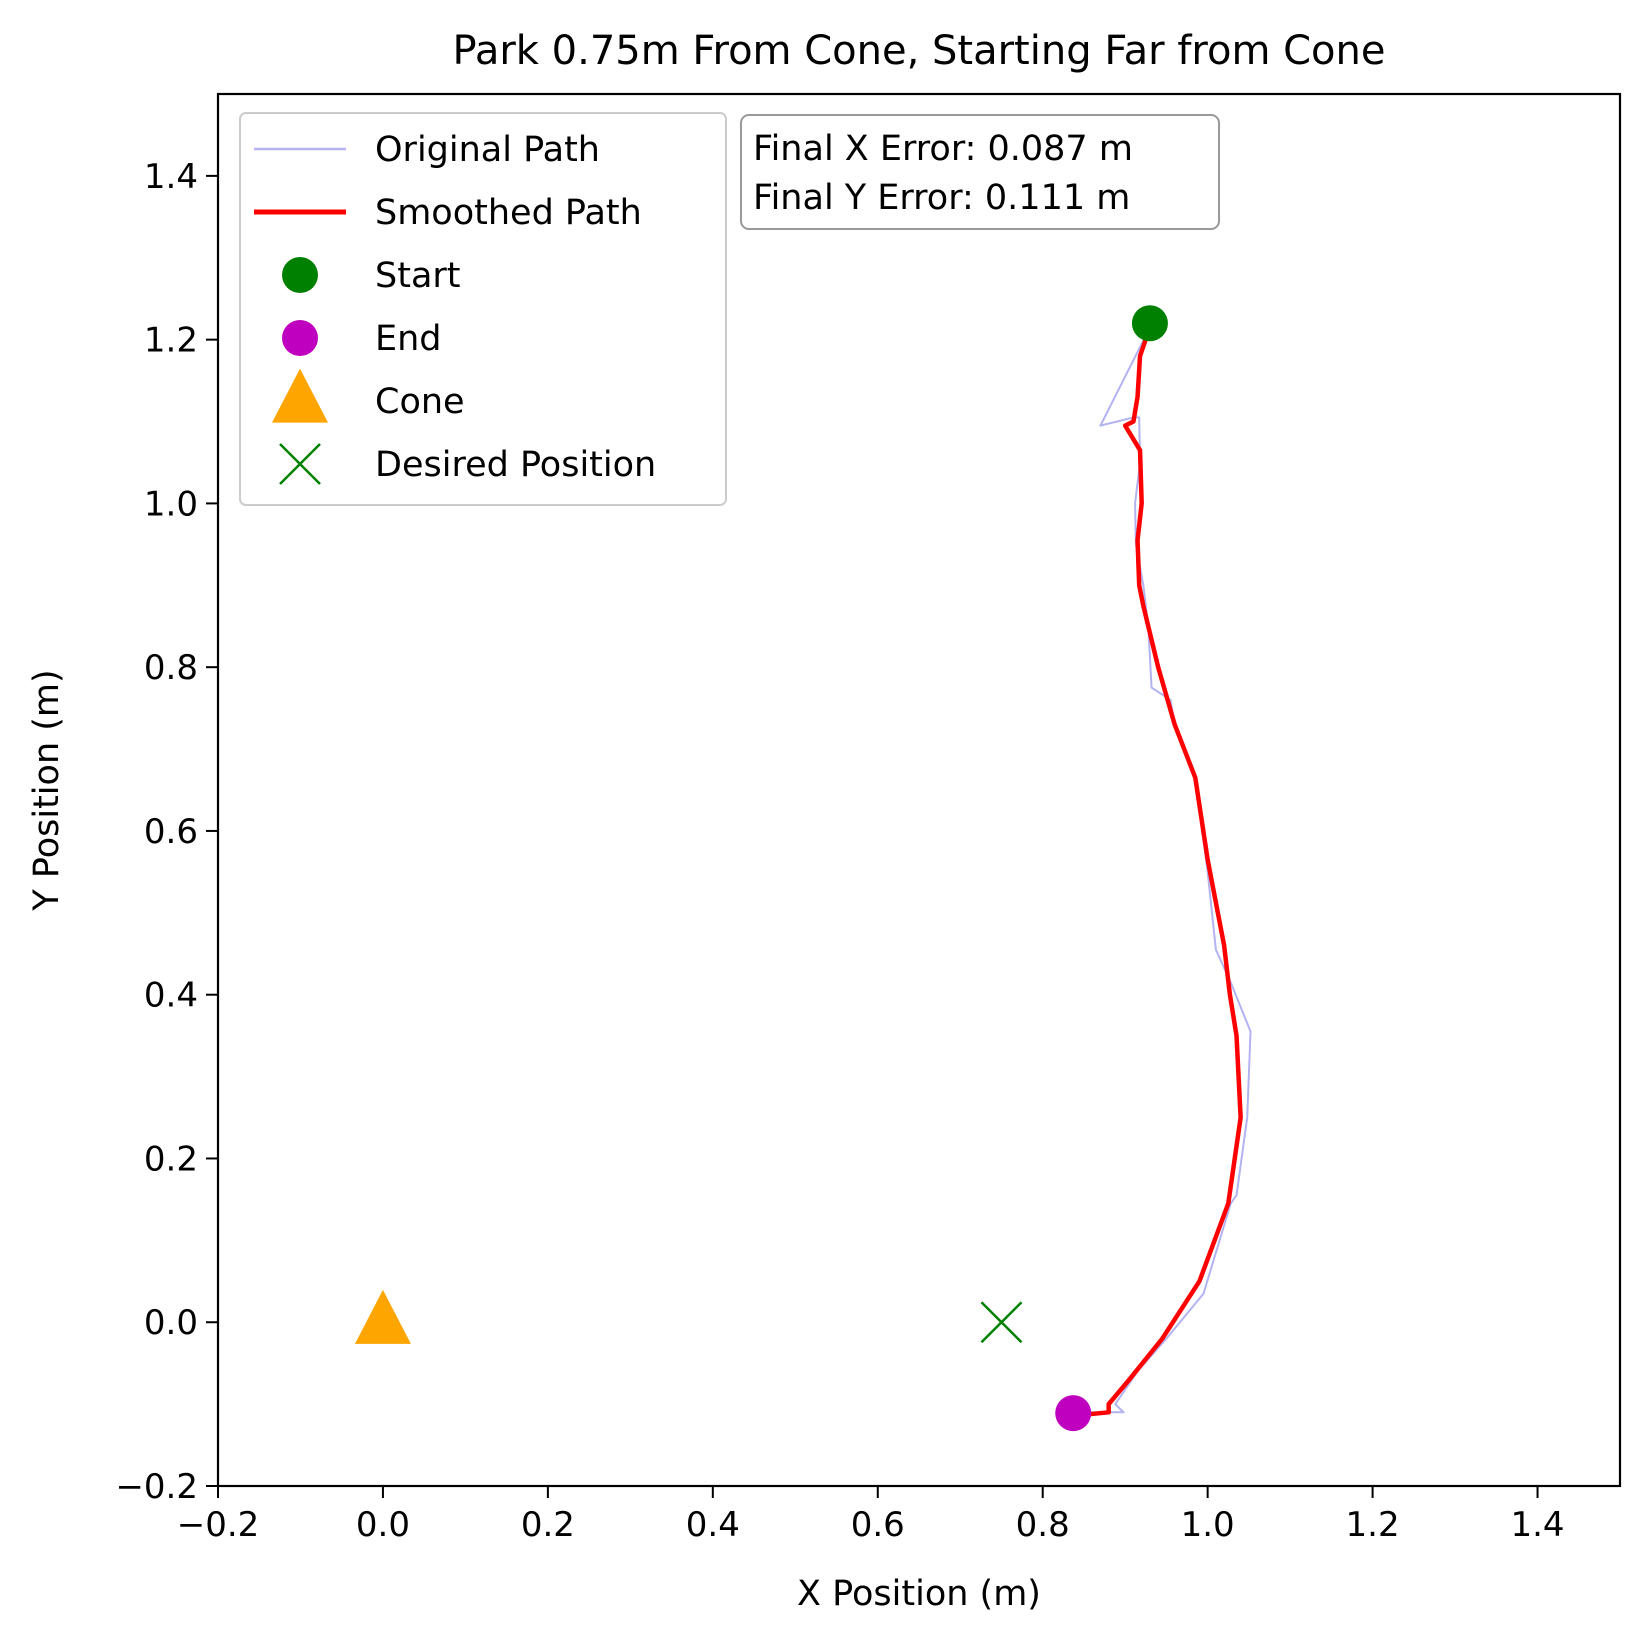 The width and height of the screenshot is (1643, 1638). Describe the element at coordinates (300, 275) in the screenshot. I see `legend-swatch-start` at that location.